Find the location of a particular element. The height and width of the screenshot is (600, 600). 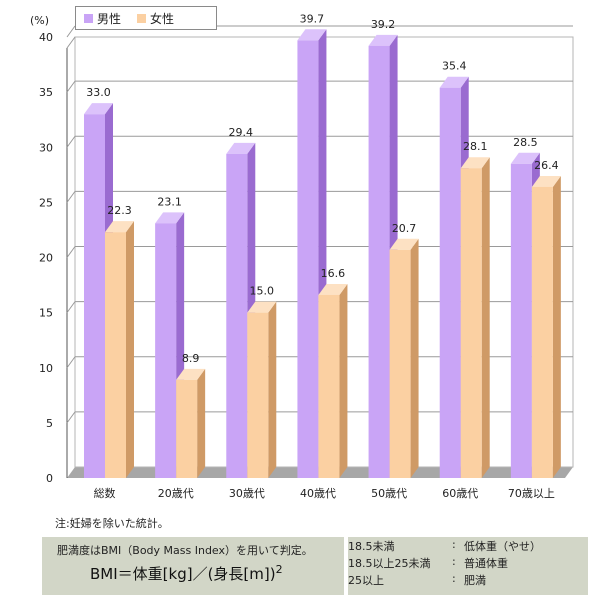

bmi-class-range: 18.5以上25未満 is located at coordinates (389, 563).